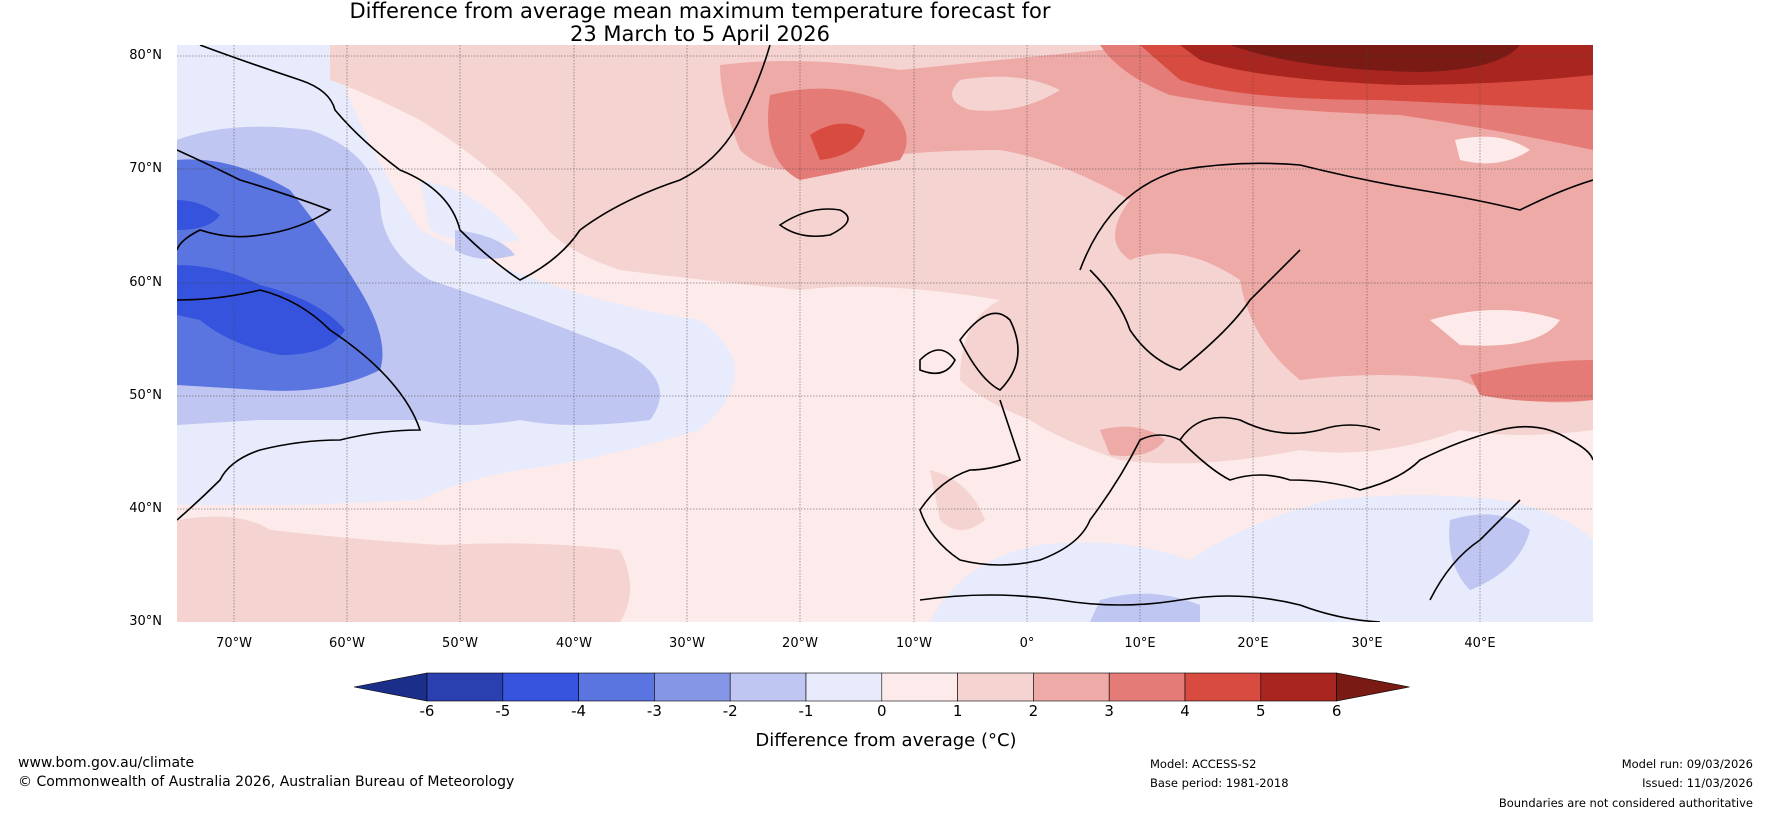  Describe the element at coordinates (106, 763) in the screenshot. I see `website-link: www.bom.gov.au/climate` at that location.